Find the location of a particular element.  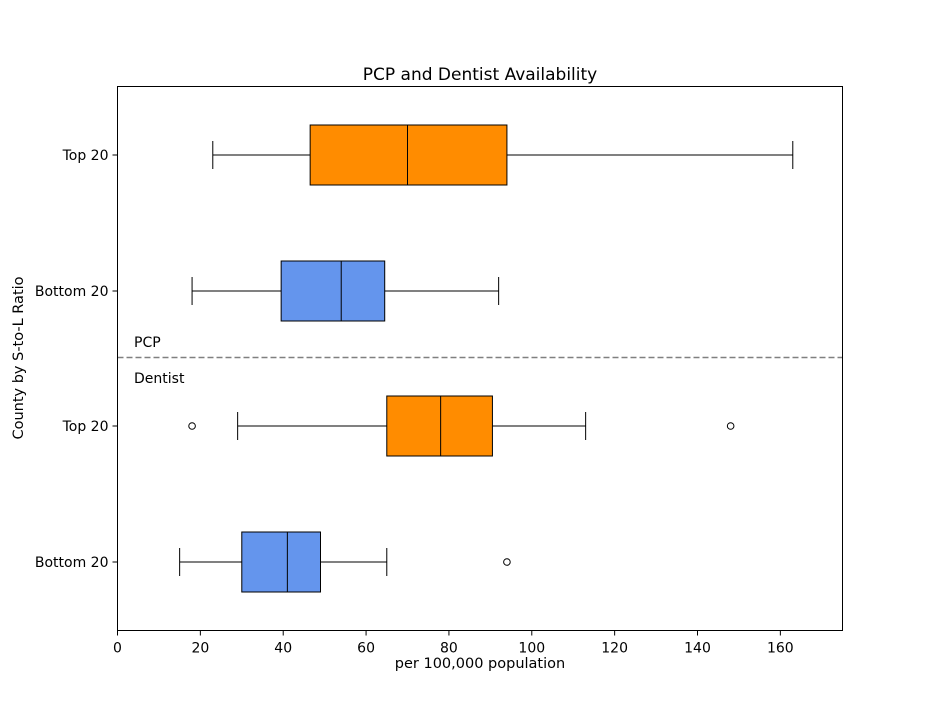

x-tick-label: 80 is located at coordinates (449, 649).